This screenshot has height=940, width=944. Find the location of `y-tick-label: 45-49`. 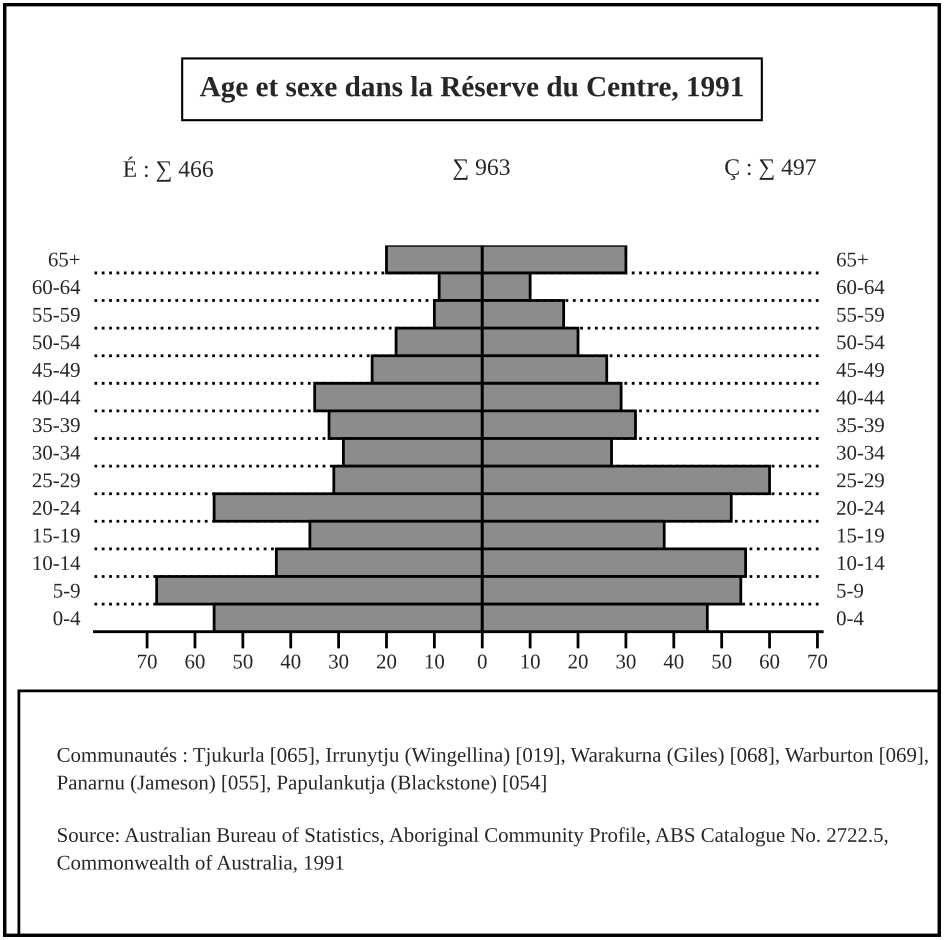

y-tick-label: 45-49 is located at coordinates (860, 369).